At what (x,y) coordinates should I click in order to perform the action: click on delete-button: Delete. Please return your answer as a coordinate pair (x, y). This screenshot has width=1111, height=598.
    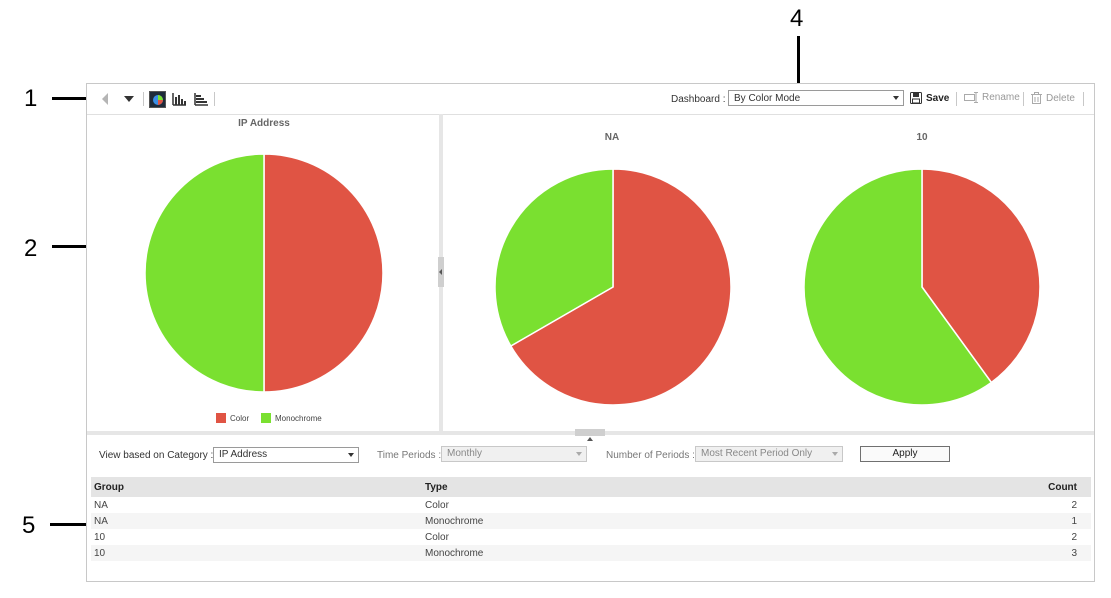
    Looking at the image, I should click on (1053, 98).